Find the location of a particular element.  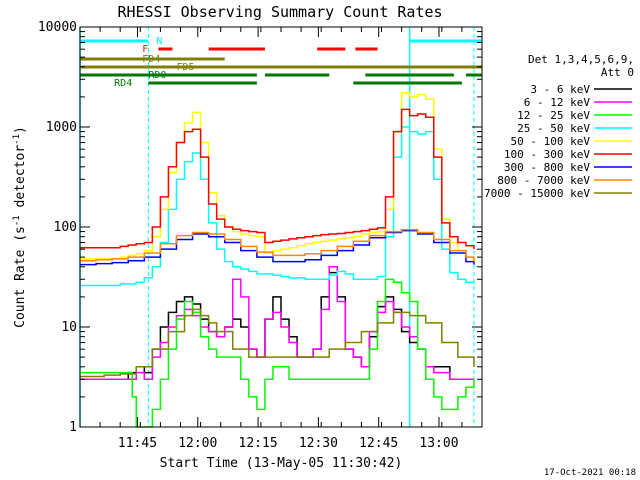

legend-entry-label: 25 - 50 keV is located at coordinates (553, 128).